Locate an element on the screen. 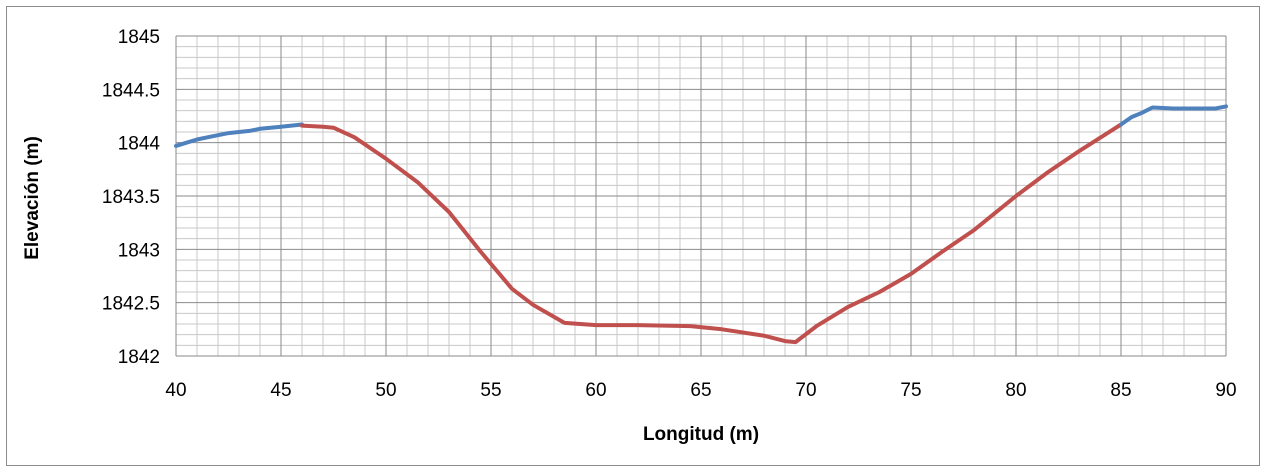  y-tick-label: 1843 is located at coordinates (139, 250).